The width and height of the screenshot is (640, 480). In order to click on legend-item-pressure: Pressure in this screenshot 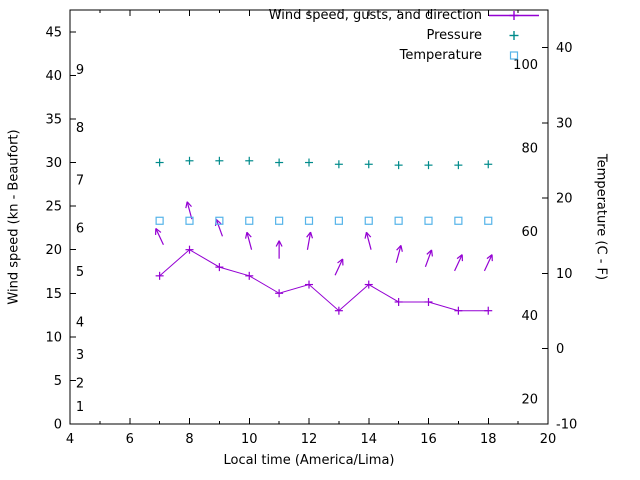, I will do `click(404, 35)`.